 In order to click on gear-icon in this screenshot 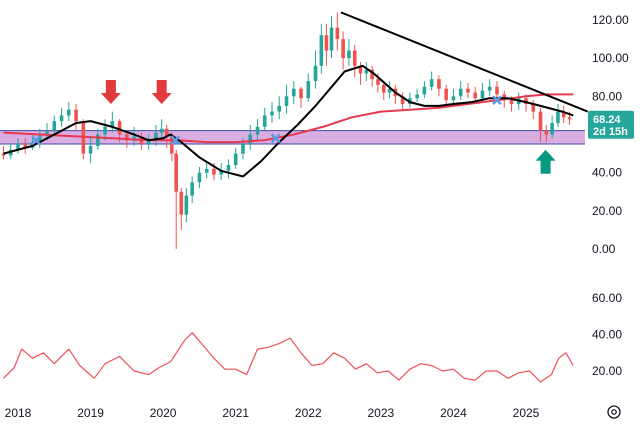, I will do `click(614, 412)`.